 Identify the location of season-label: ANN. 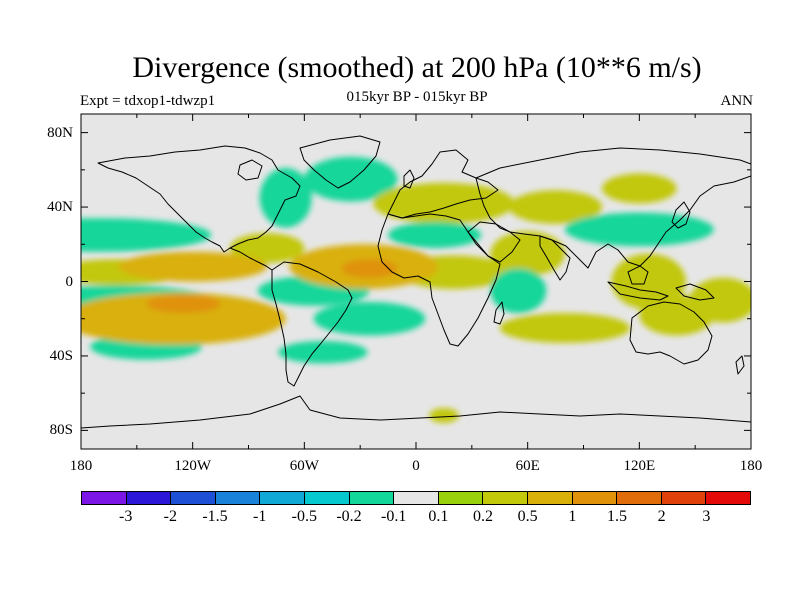
(737, 101).